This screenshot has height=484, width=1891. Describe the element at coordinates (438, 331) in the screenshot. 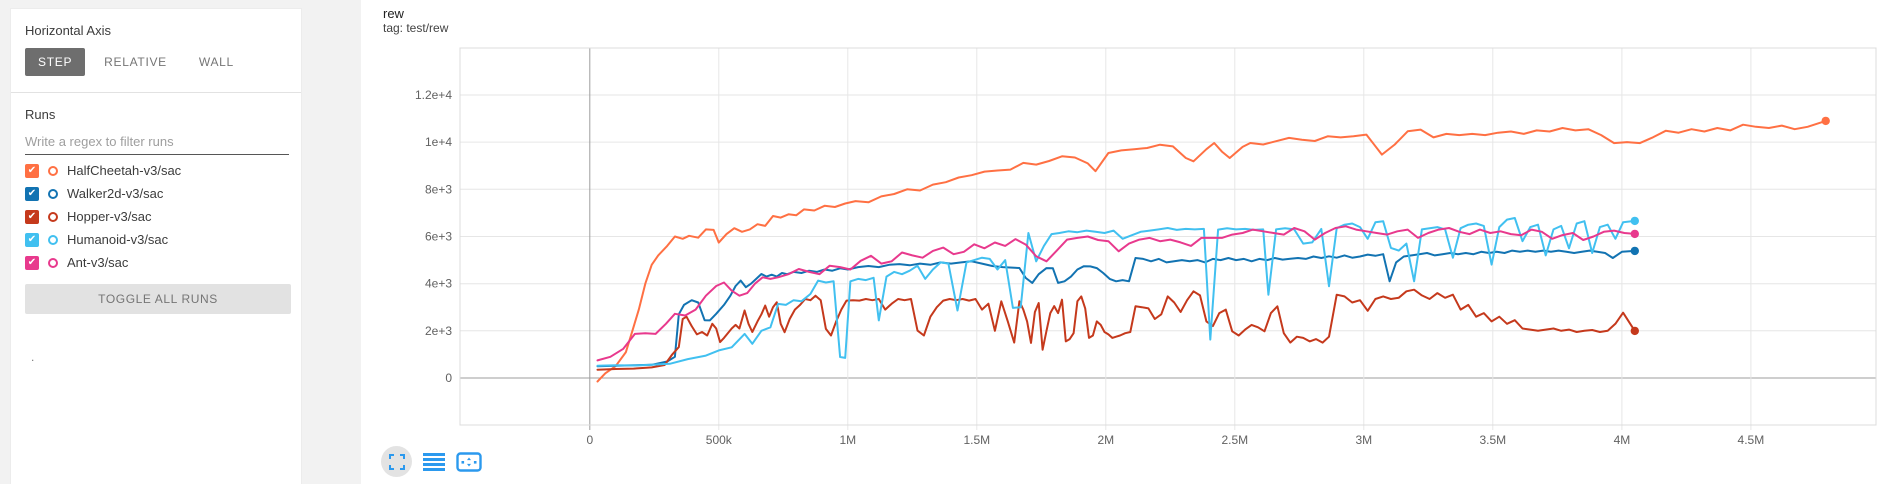

I see `svg-text: 2e+3` at that location.